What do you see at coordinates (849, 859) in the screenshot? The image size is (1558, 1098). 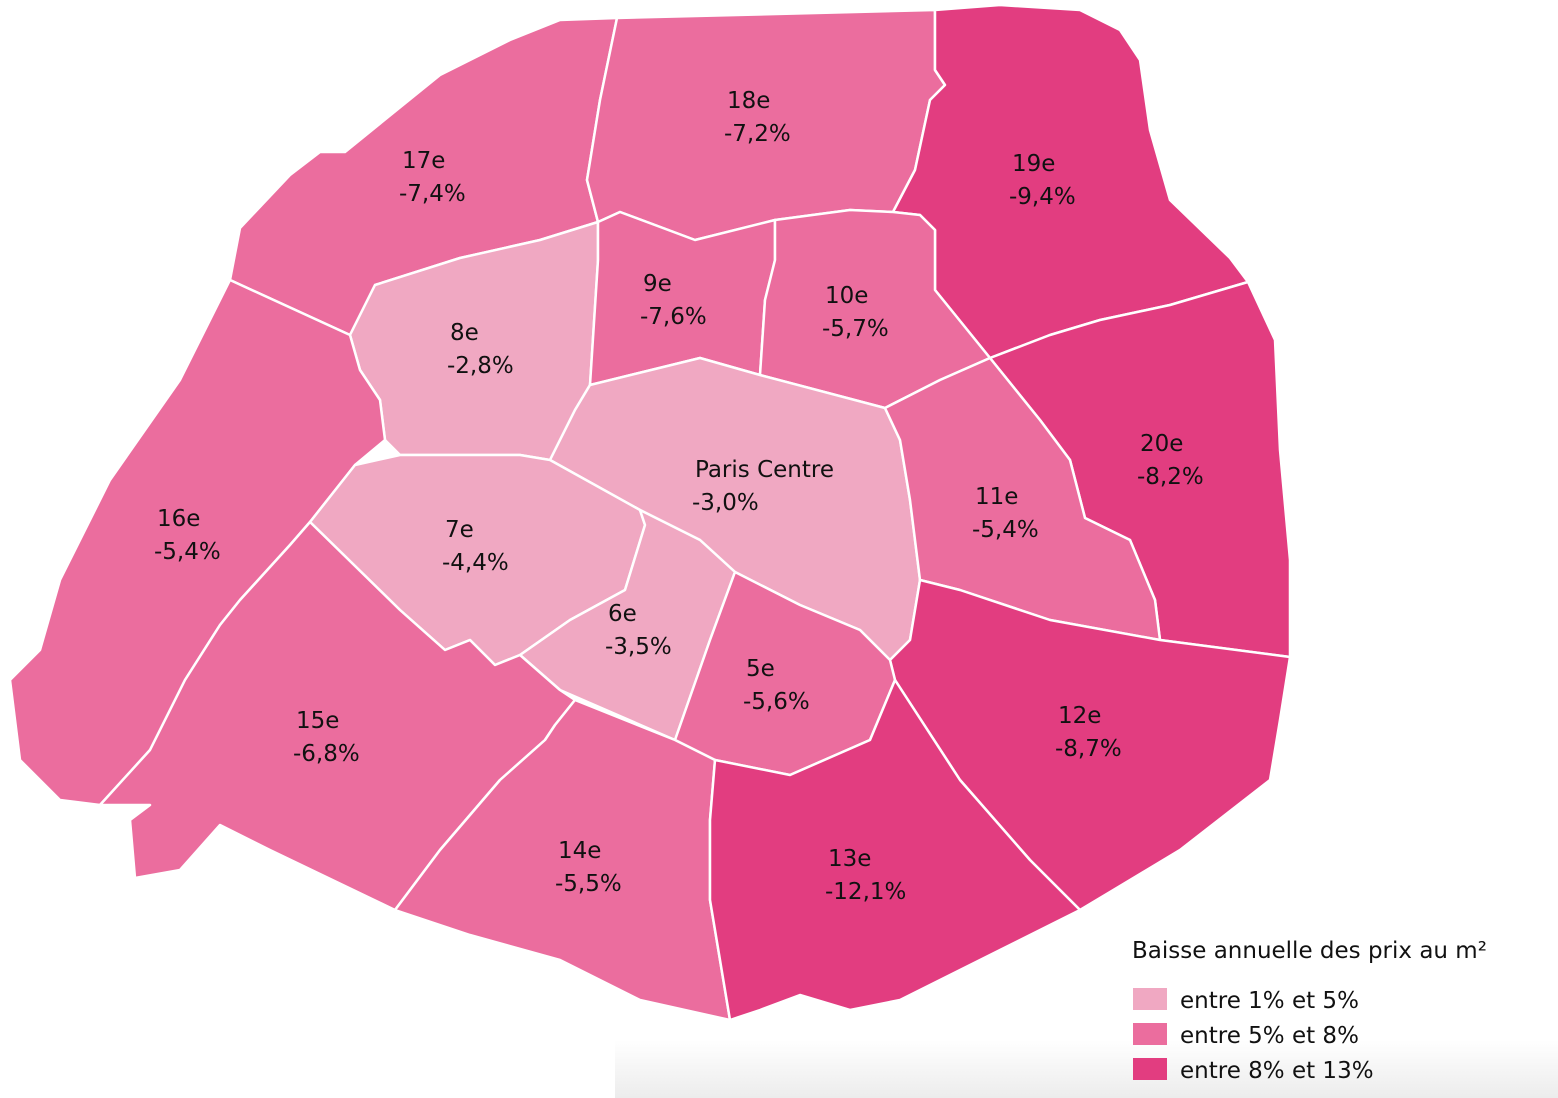 I see `district-name: 13e` at bounding box center [849, 859].